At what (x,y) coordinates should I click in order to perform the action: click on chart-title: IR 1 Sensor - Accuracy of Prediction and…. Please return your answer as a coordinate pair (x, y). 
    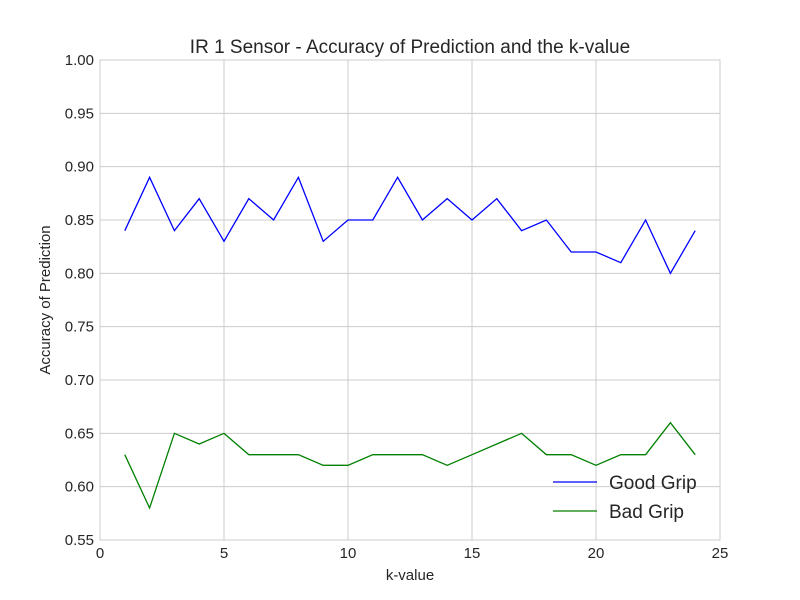
    Looking at the image, I should click on (410, 47).